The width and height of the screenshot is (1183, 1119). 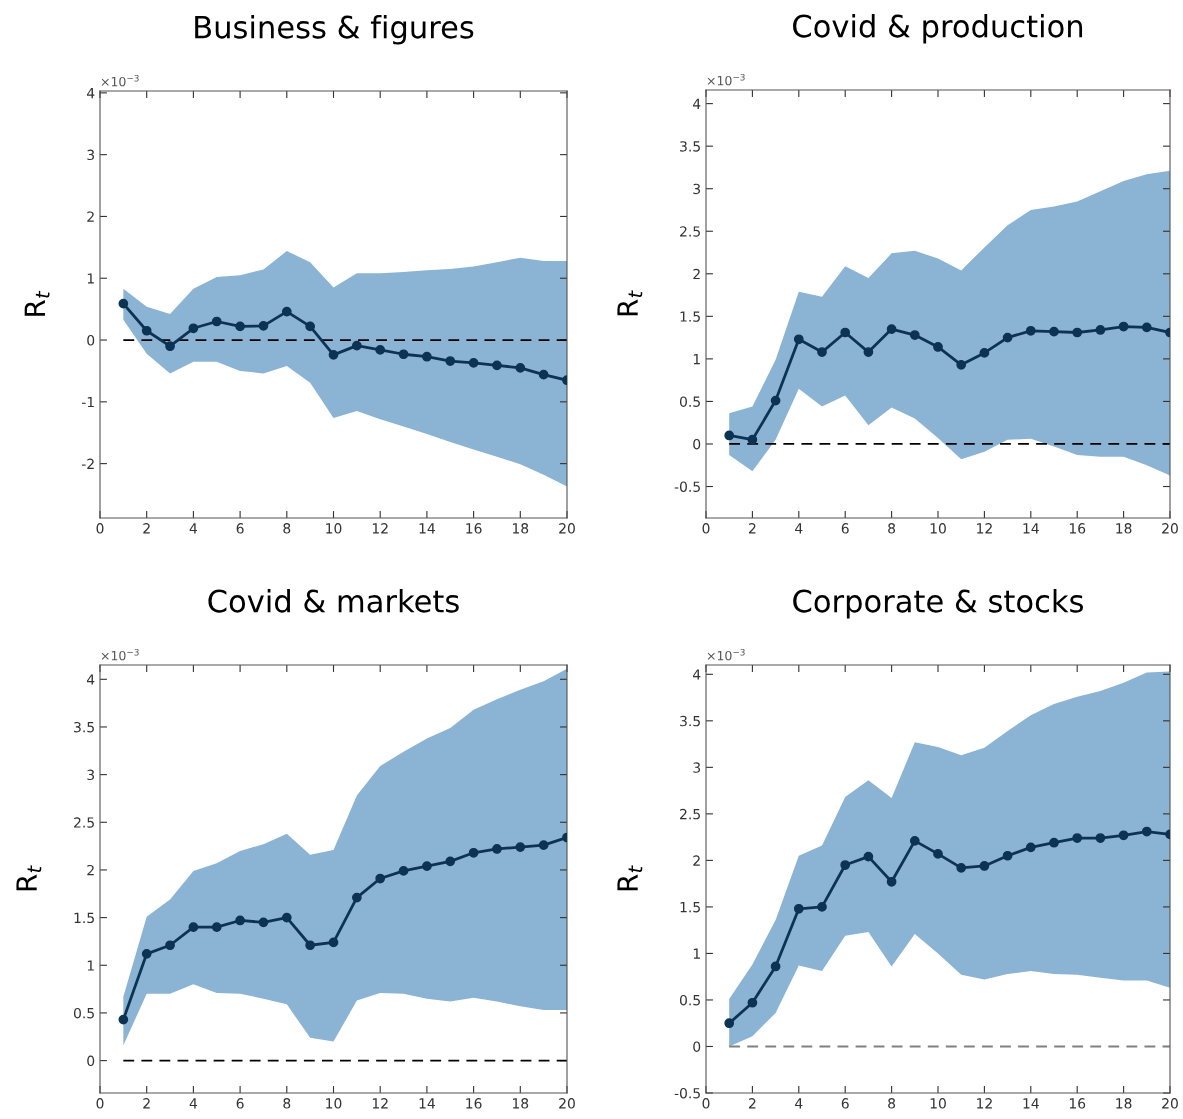 I want to click on x-tick-label: 20, so click(x=1170, y=1103).